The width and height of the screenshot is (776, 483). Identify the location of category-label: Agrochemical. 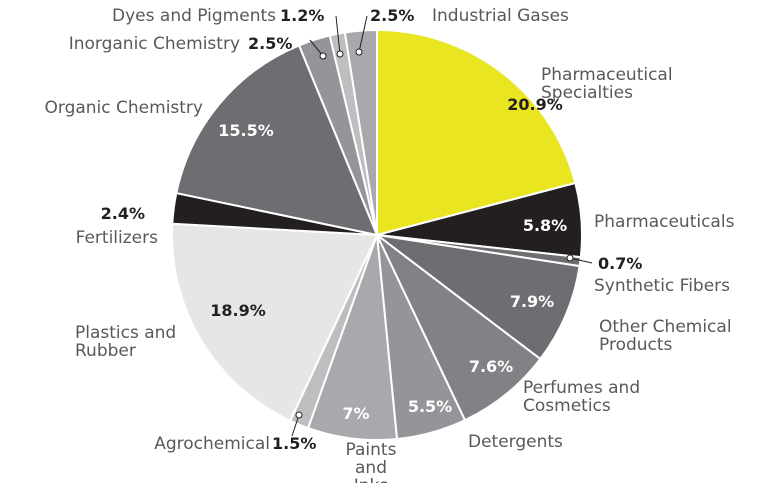
(212, 444).